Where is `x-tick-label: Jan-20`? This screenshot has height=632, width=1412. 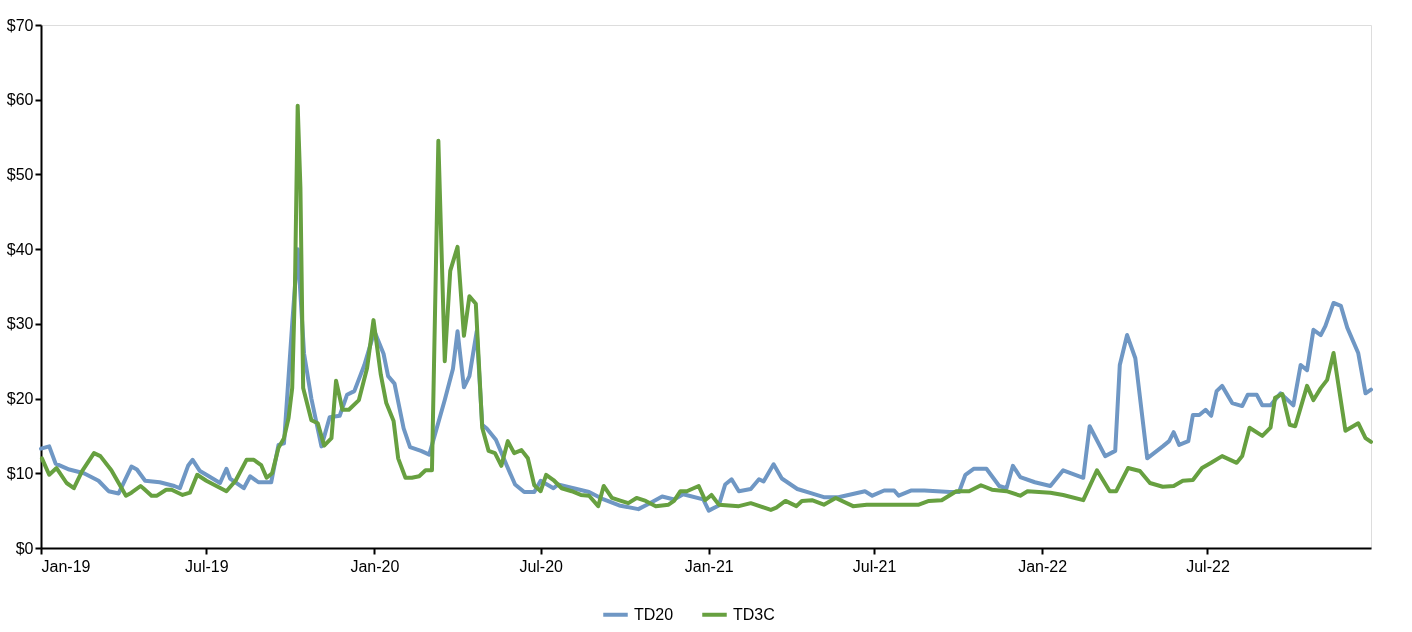 x-tick-label: Jan-20 is located at coordinates (375, 566).